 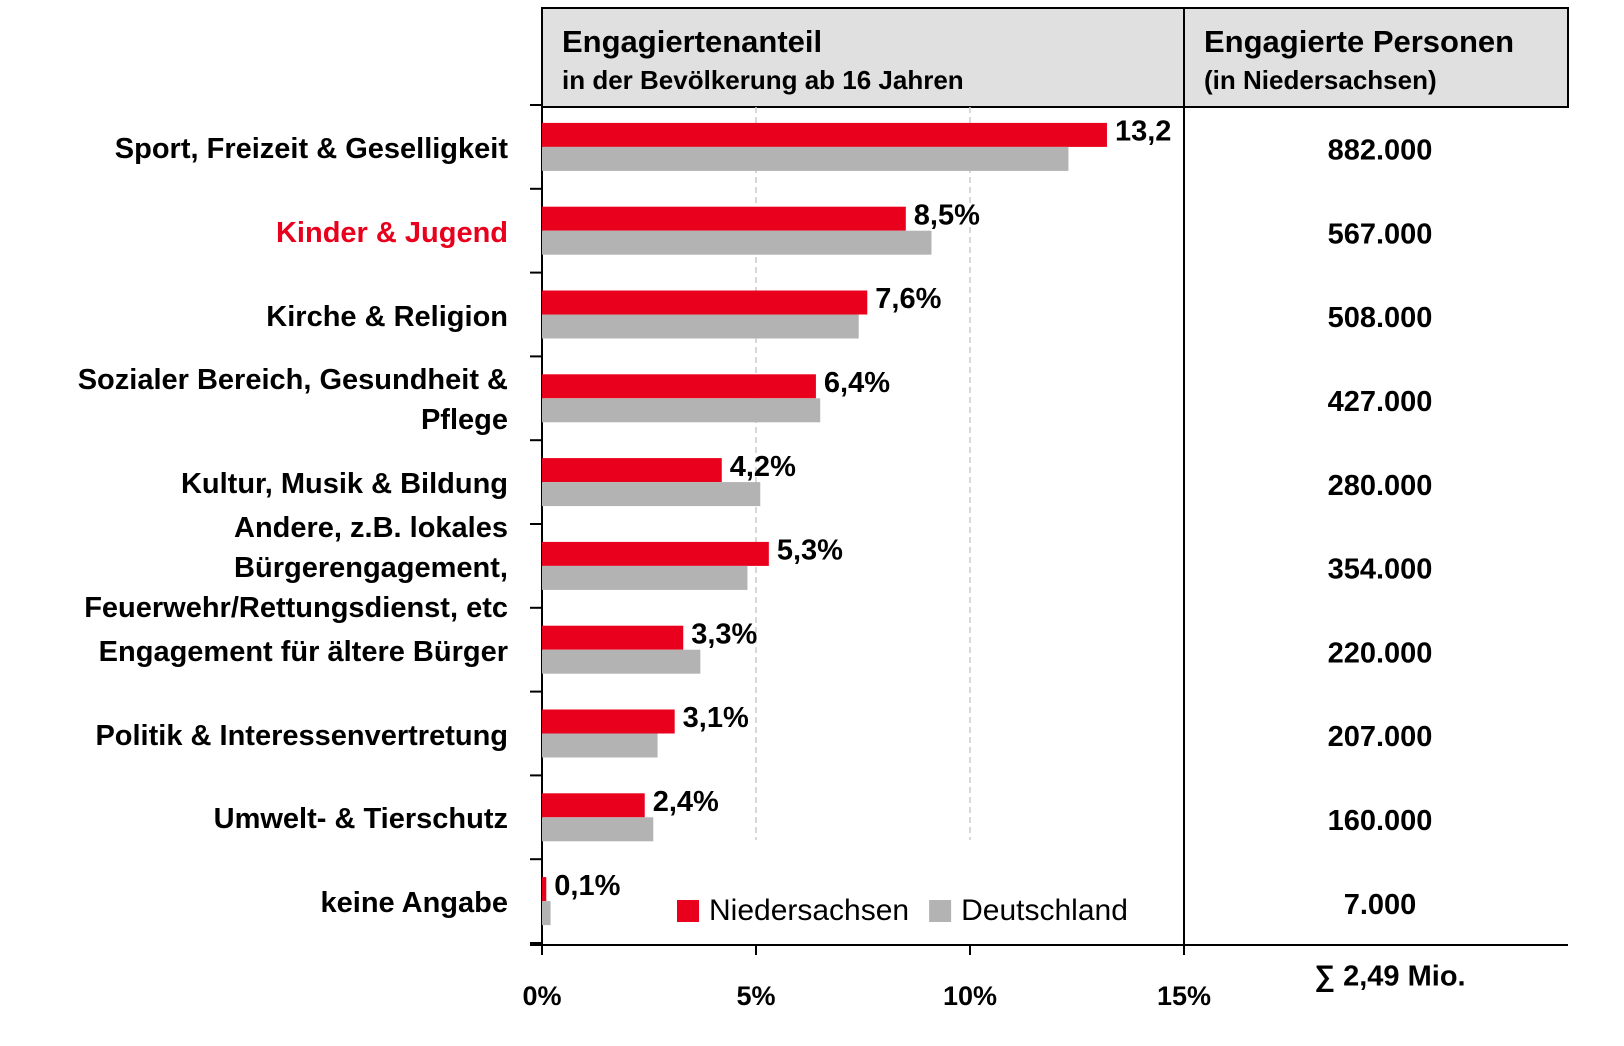 I want to click on persons-value: 7.000, so click(x=1380, y=905).